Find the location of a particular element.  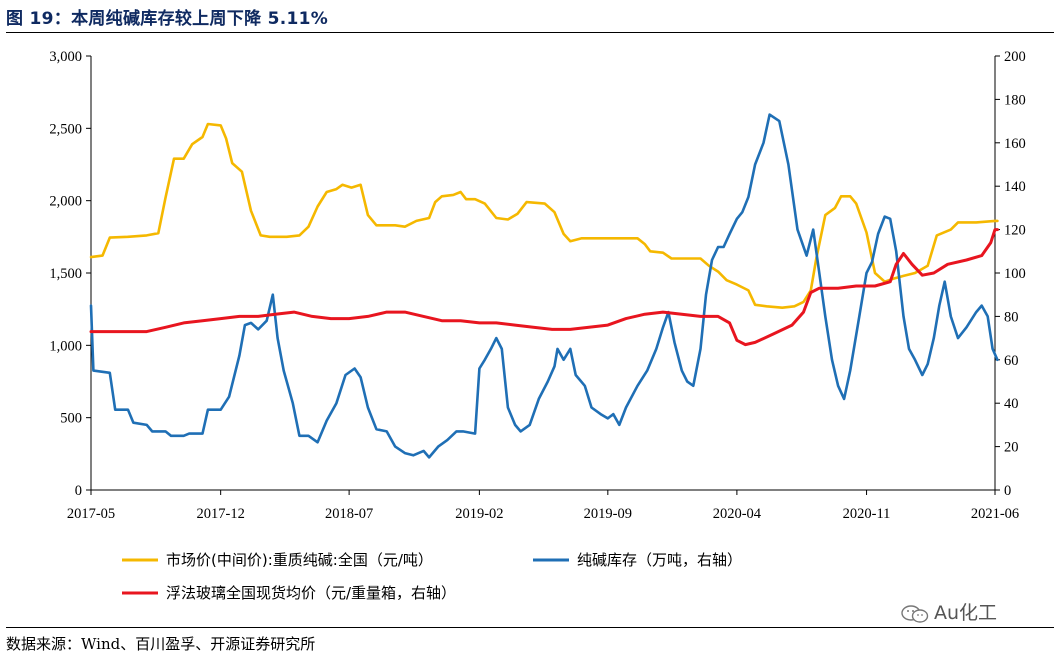

right-tick-label: 40 is located at coordinates (1011, 404).